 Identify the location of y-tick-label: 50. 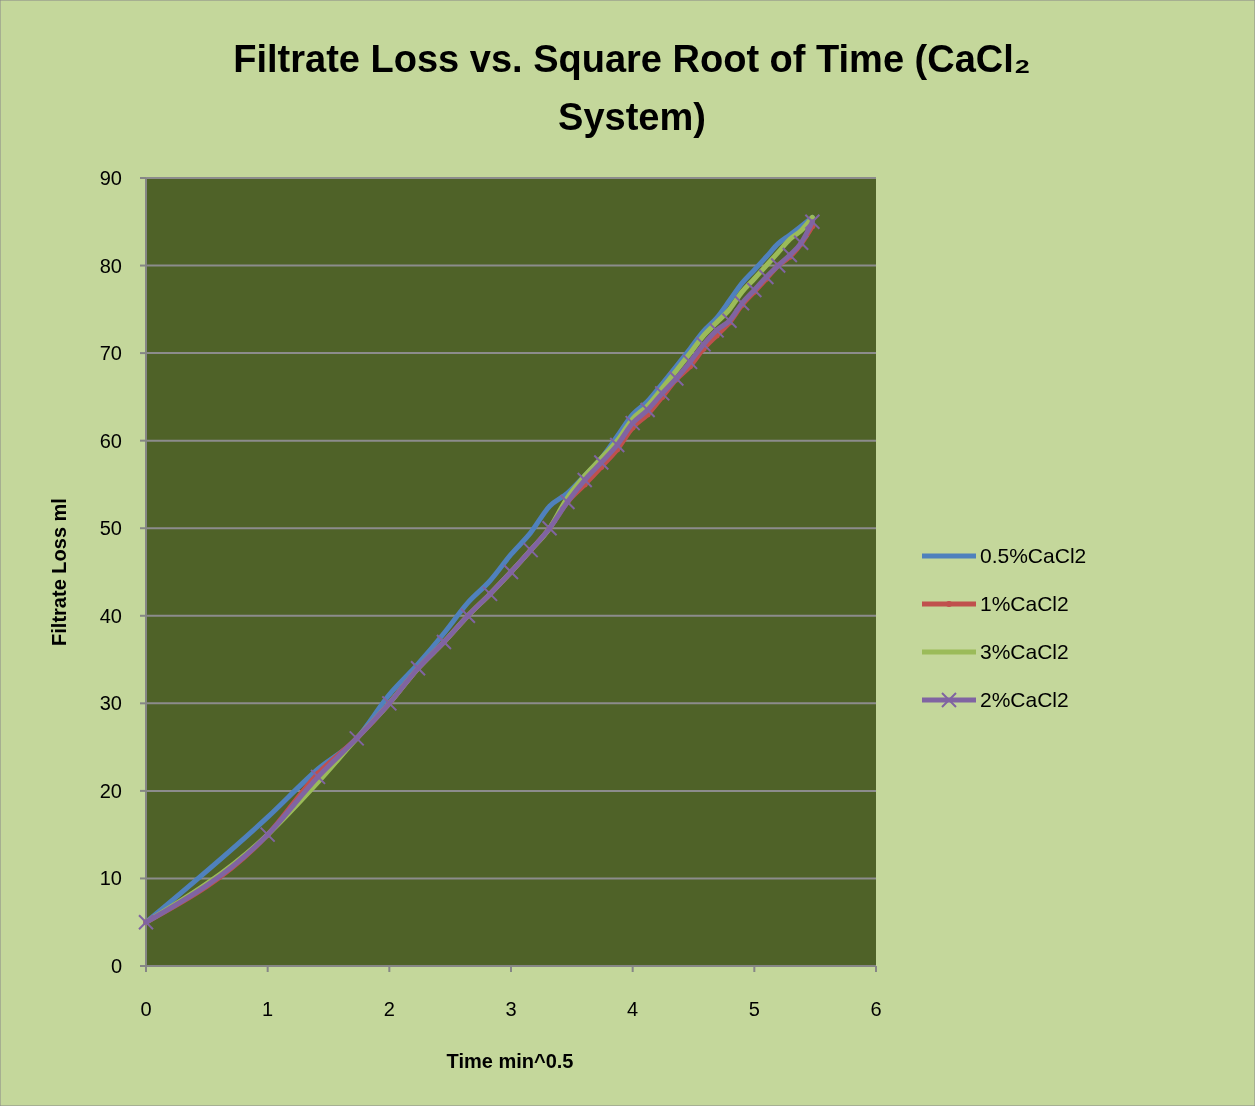
(110, 528).